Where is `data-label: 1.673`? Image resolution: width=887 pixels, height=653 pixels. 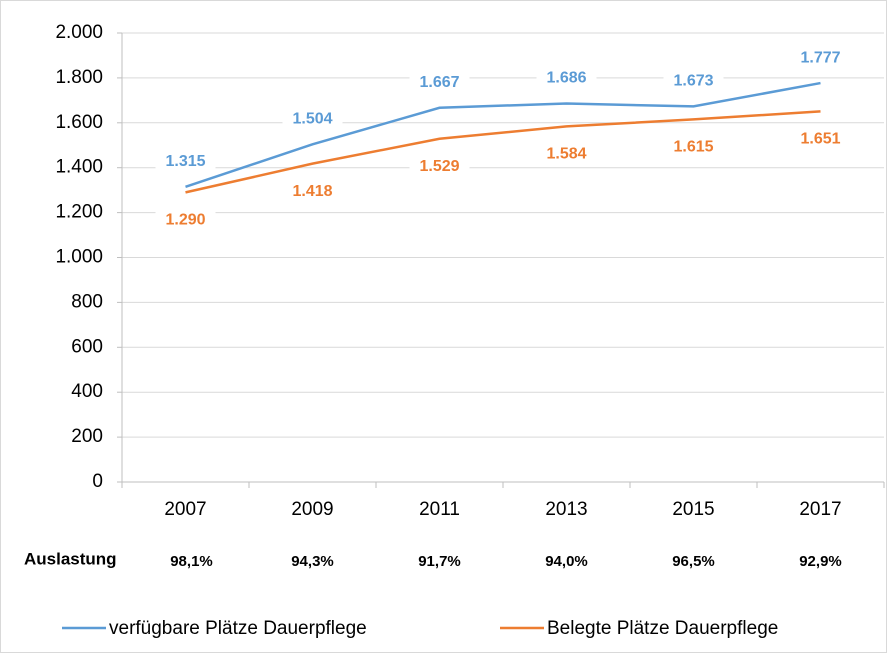 data-label: 1.673 is located at coordinates (693, 81).